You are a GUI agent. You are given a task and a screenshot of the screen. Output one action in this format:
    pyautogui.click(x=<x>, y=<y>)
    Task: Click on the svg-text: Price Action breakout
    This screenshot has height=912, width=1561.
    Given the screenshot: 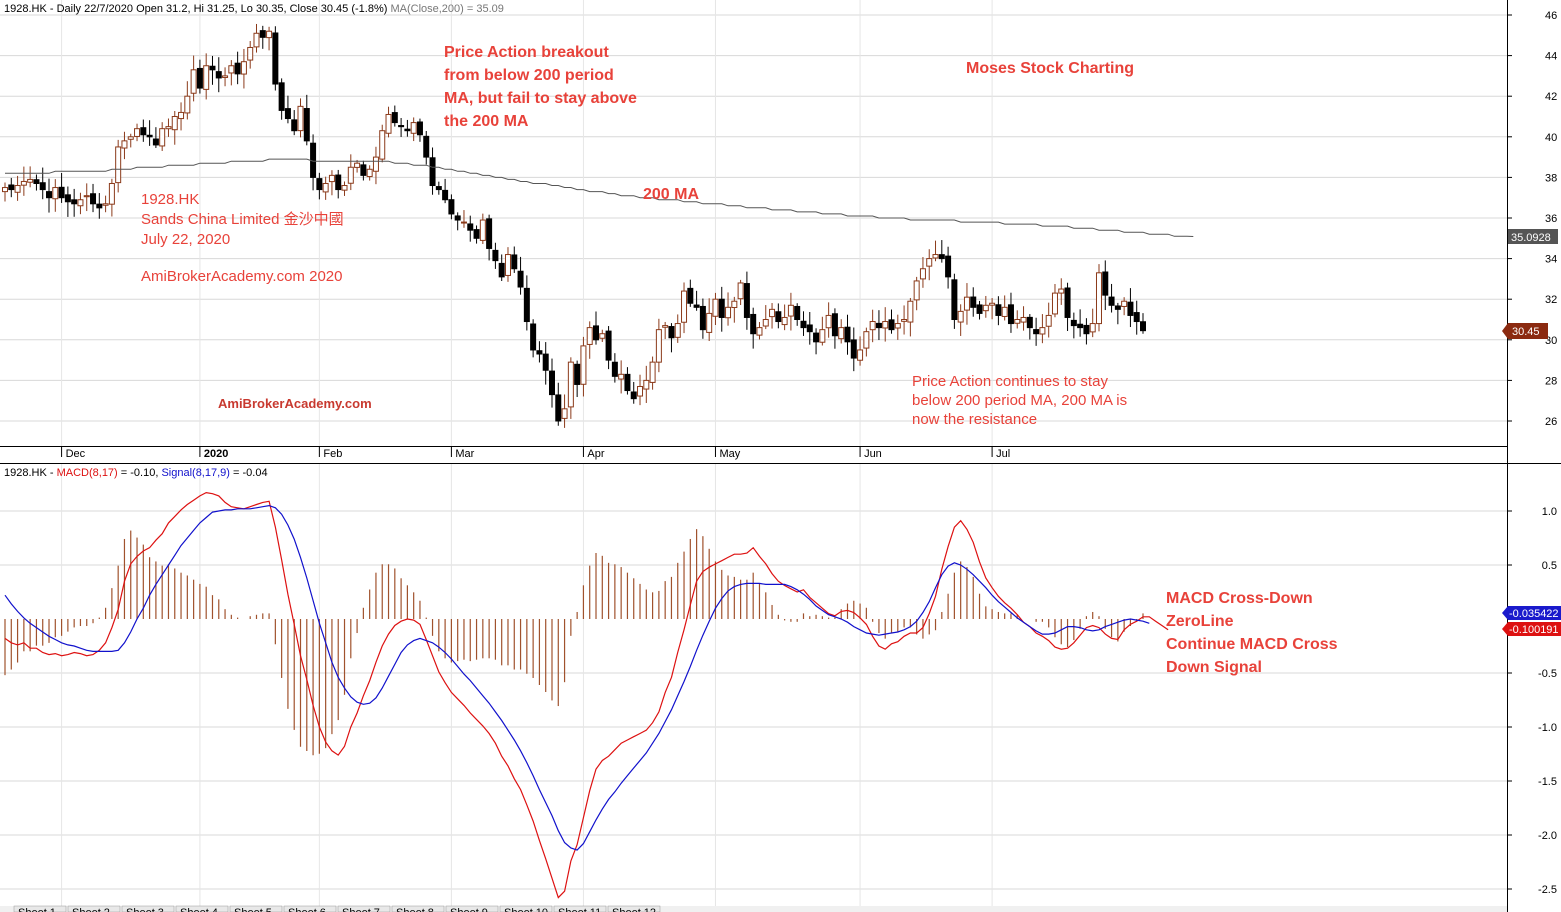 What is the action you would take?
    pyautogui.click(x=526, y=52)
    